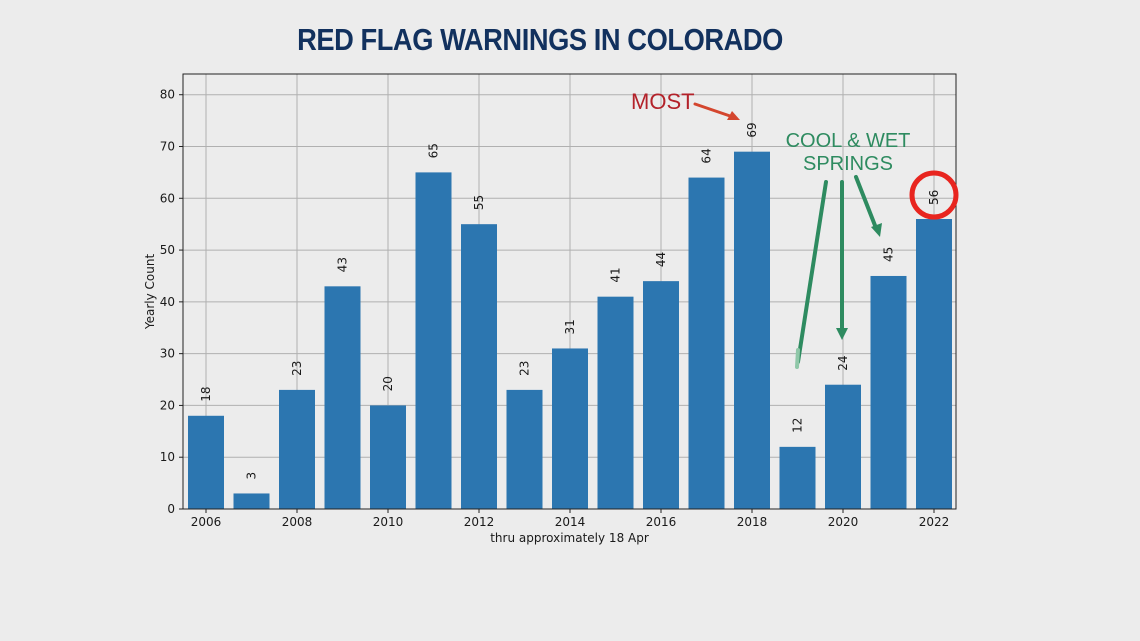 The image size is (1140, 641). What do you see at coordinates (889, 254) in the screenshot?
I see `data-label-2021: 45` at bounding box center [889, 254].